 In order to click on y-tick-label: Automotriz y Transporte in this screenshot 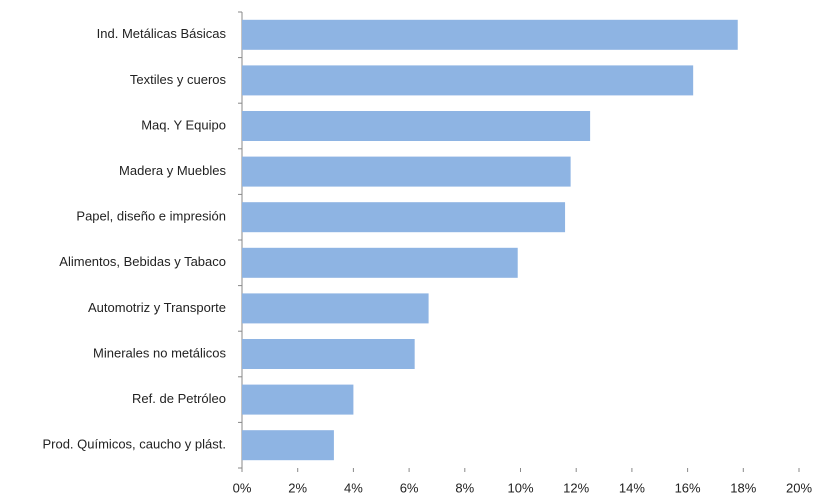, I will do `click(157, 307)`.